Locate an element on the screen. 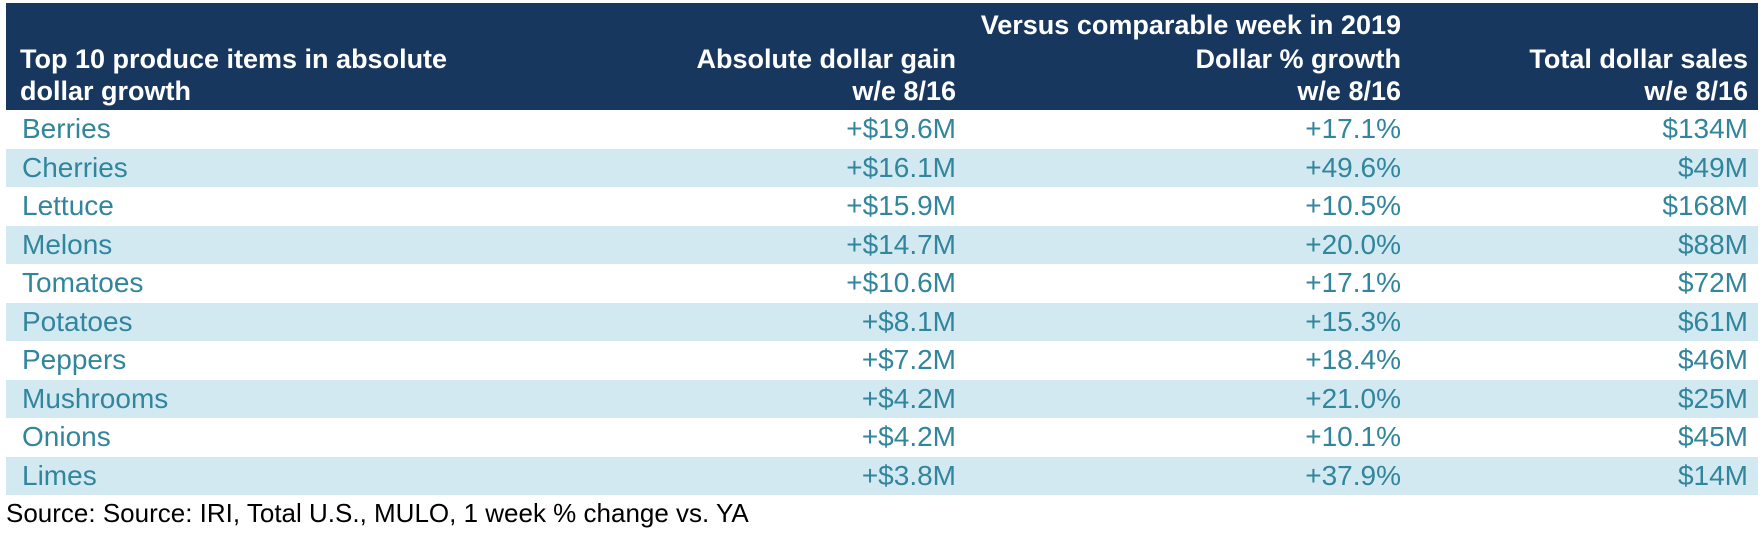 The width and height of the screenshot is (1762, 535). table-row: Lettuce +$15.9M +10.5% $168M is located at coordinates (882, 206).